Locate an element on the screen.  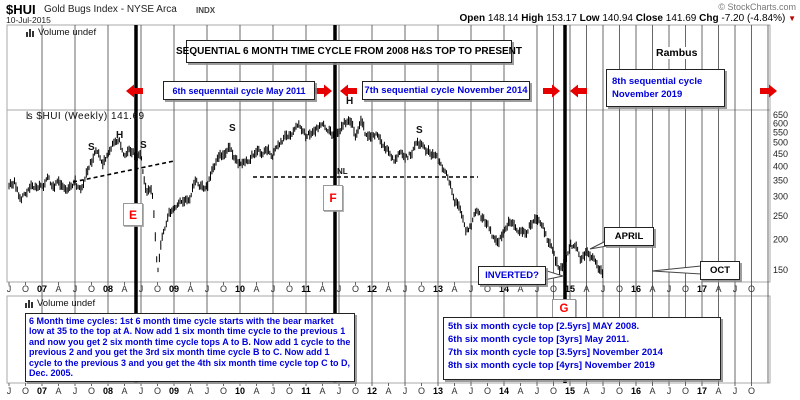
april-callout: APRIL is located at coordinates (629, 236).